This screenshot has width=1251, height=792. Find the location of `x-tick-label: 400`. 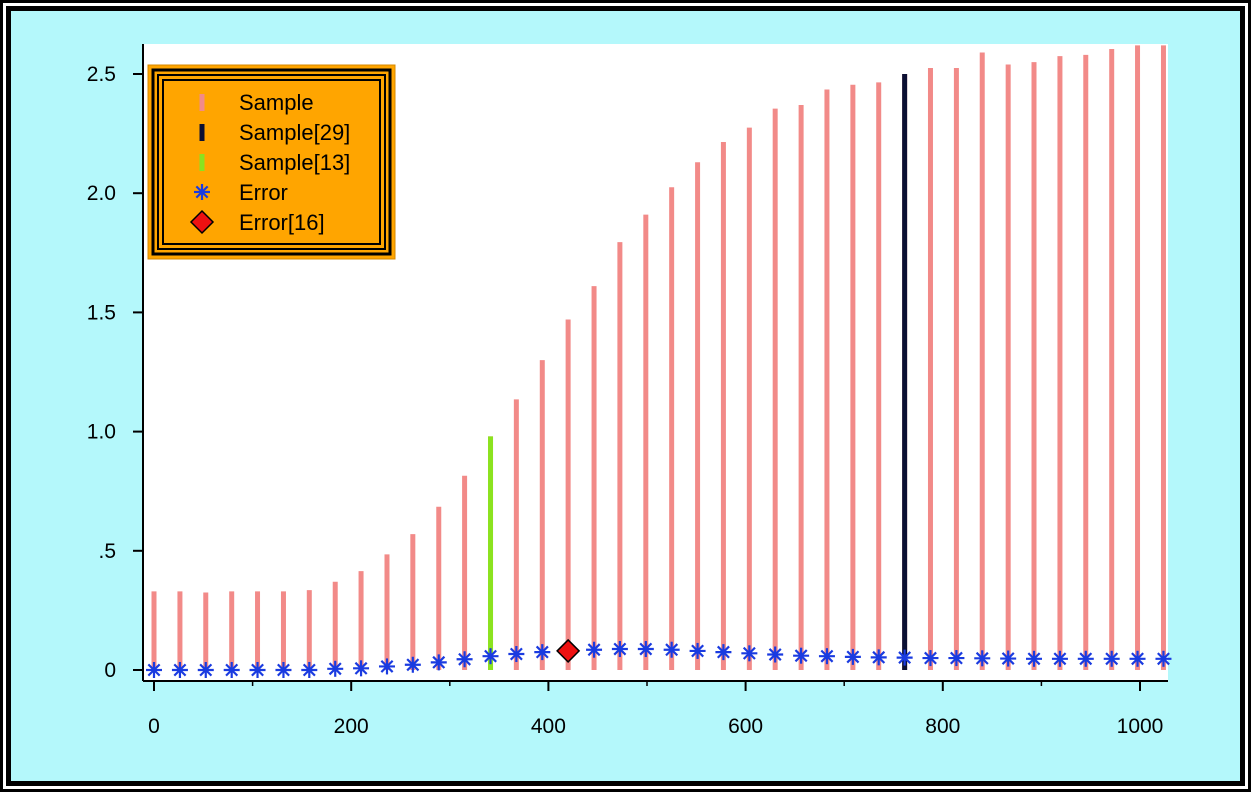

x-tick-label: 400 is located at coordinates (548, 726).